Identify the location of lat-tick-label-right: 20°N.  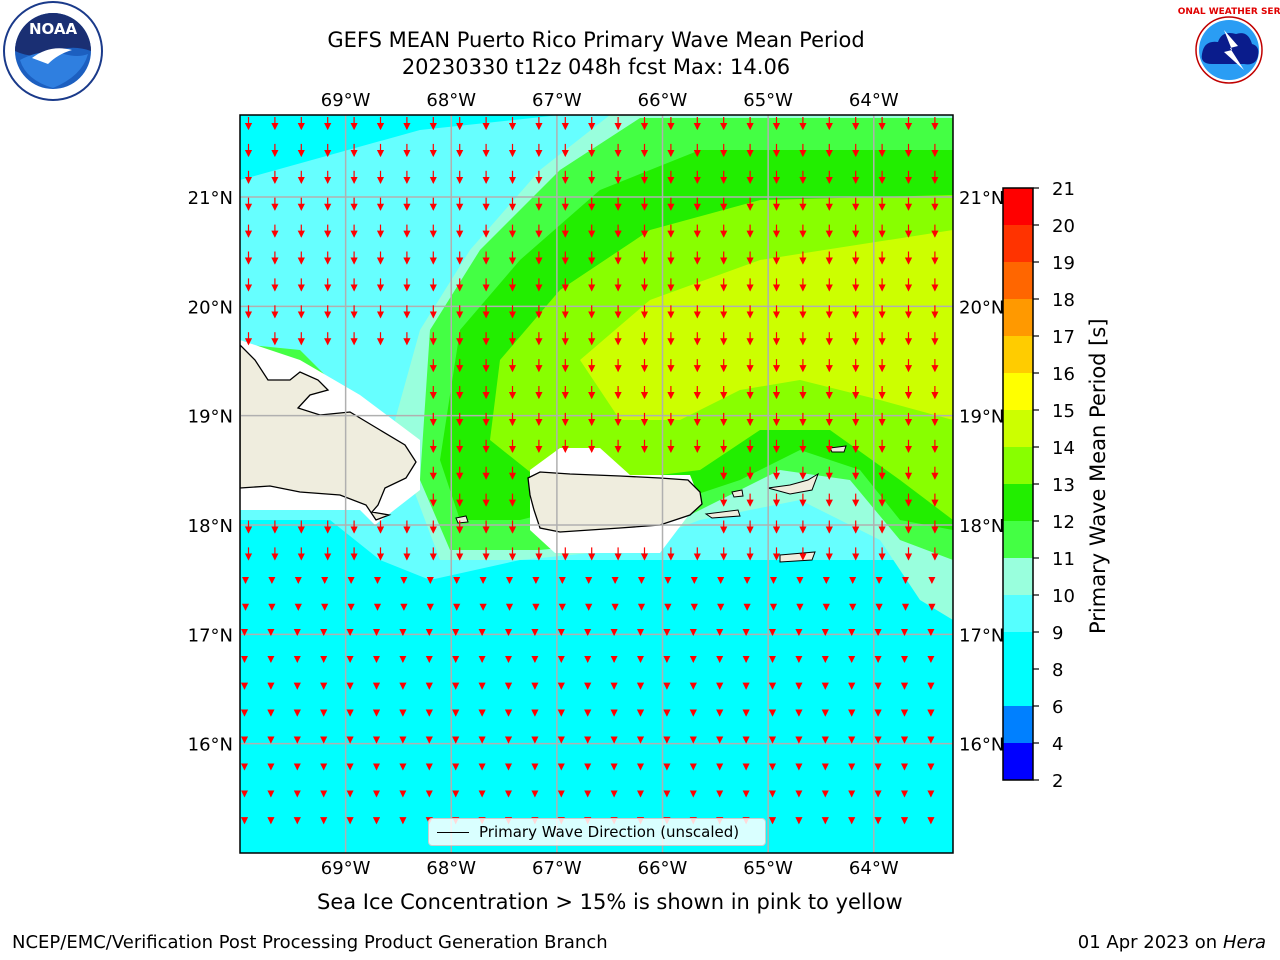
(981, 307).